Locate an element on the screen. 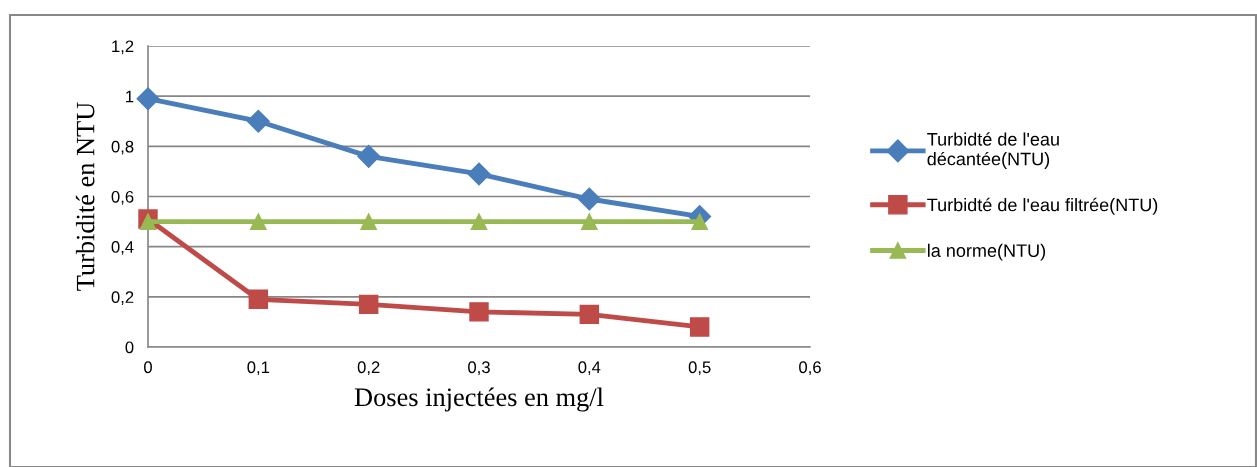 Image resolution: width=1257 pixels, height=467 pixels. y-tick-label: 0,2 is located at coordinates (122, 298).